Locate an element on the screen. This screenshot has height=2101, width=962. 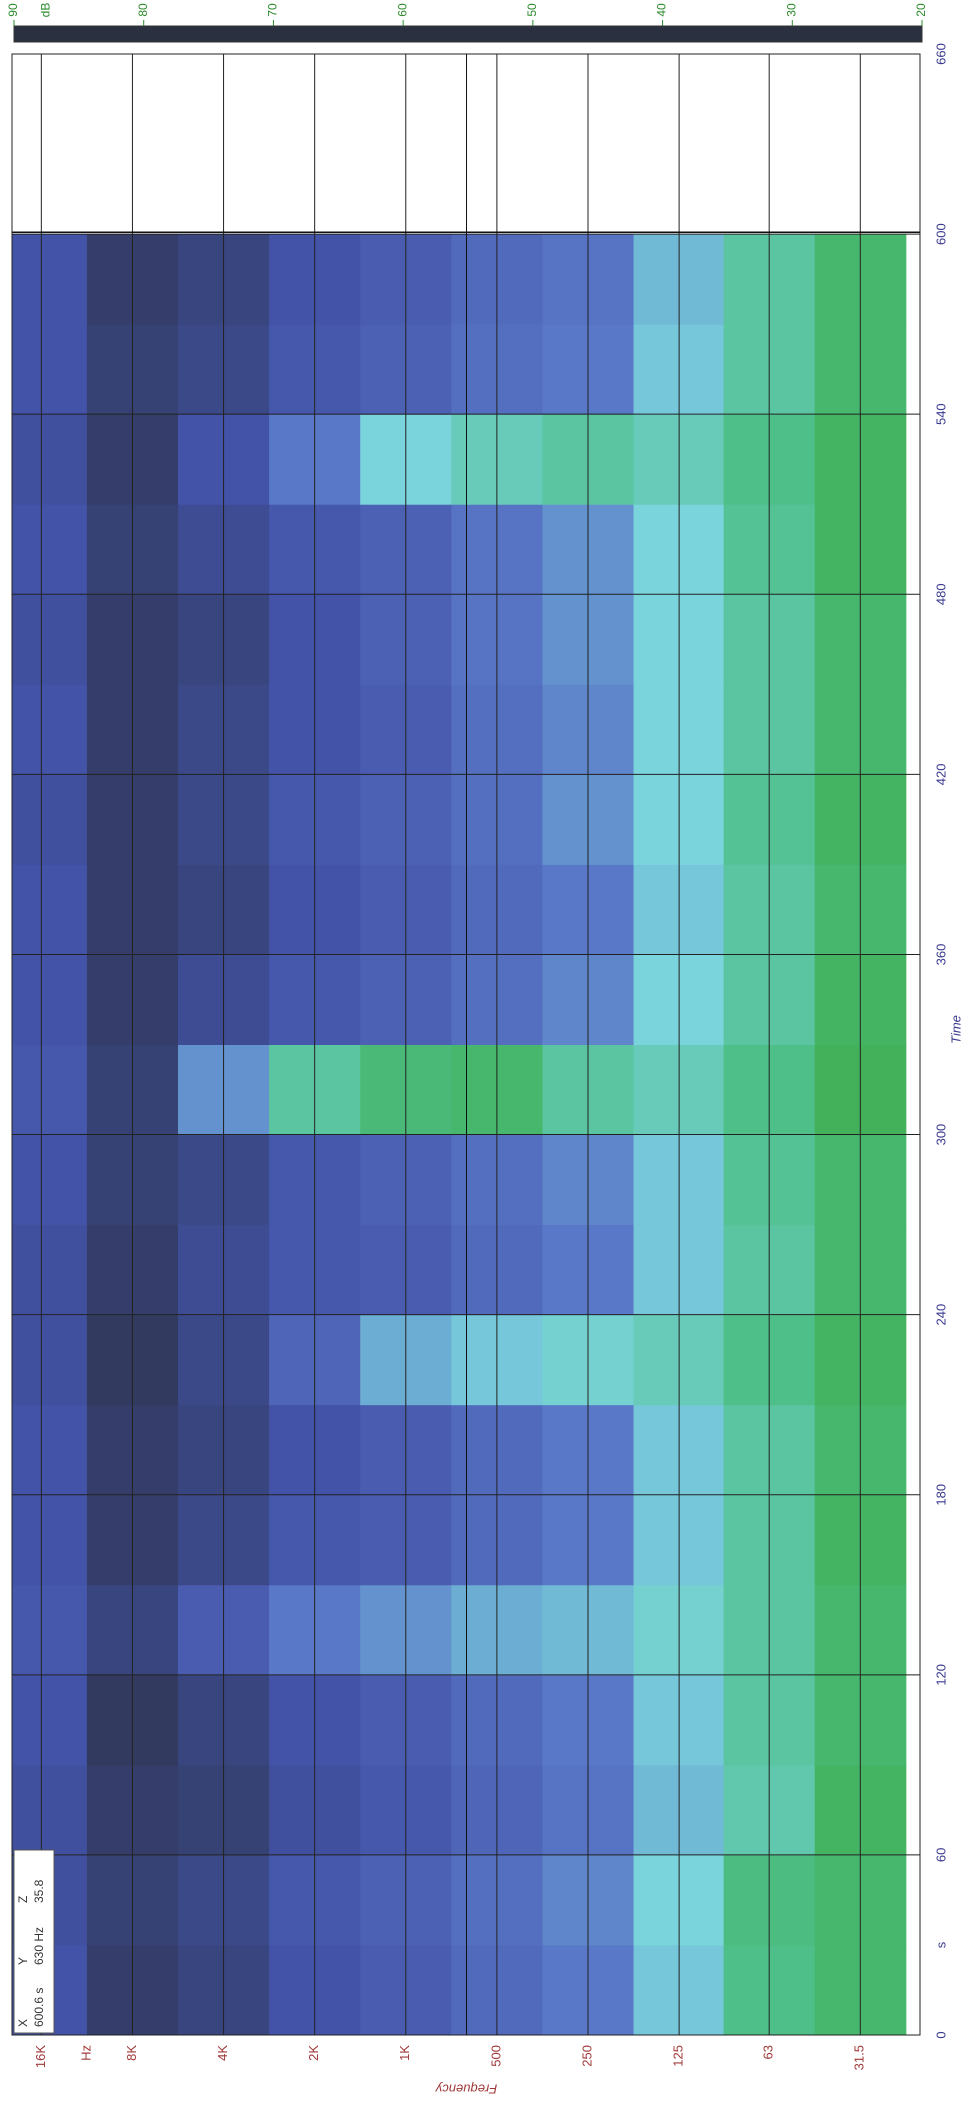
x-axis-title: Time is located at coordinates (955, 1029).